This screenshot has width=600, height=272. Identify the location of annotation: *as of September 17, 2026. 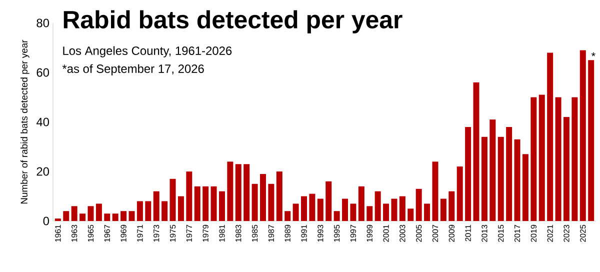
(133, 70).